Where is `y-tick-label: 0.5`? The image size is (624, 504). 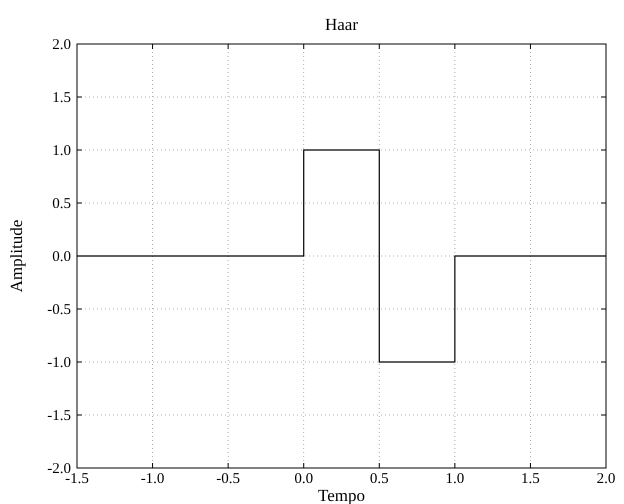
y-tick-label: 0.5 is located at coordinates (61, 204).